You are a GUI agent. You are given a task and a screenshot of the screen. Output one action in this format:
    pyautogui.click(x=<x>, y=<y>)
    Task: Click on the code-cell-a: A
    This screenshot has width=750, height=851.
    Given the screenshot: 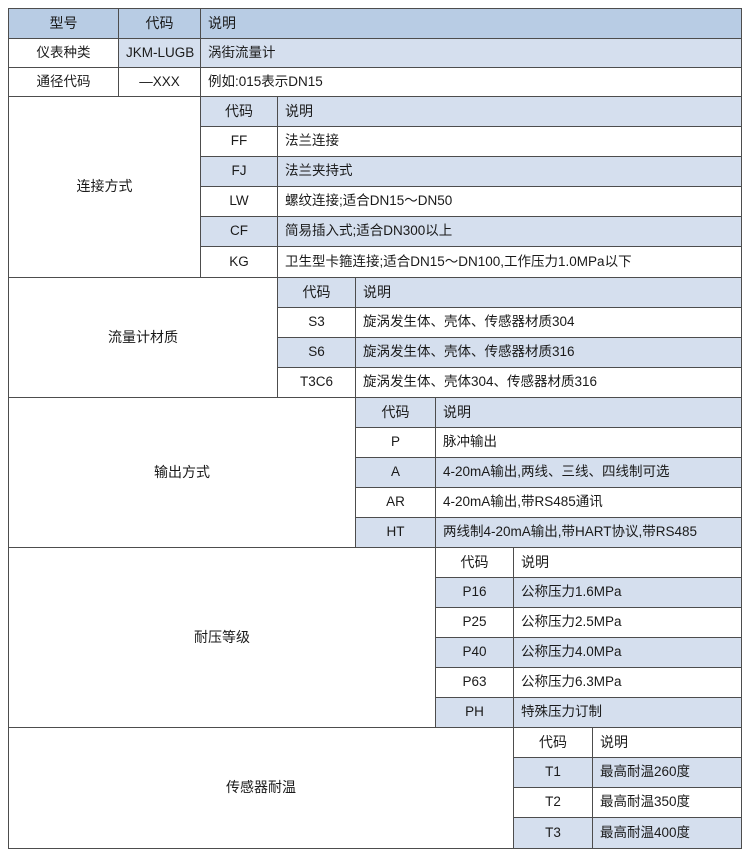 What is the action you would take?
    pyautogui.click(x=395, y=472)
    